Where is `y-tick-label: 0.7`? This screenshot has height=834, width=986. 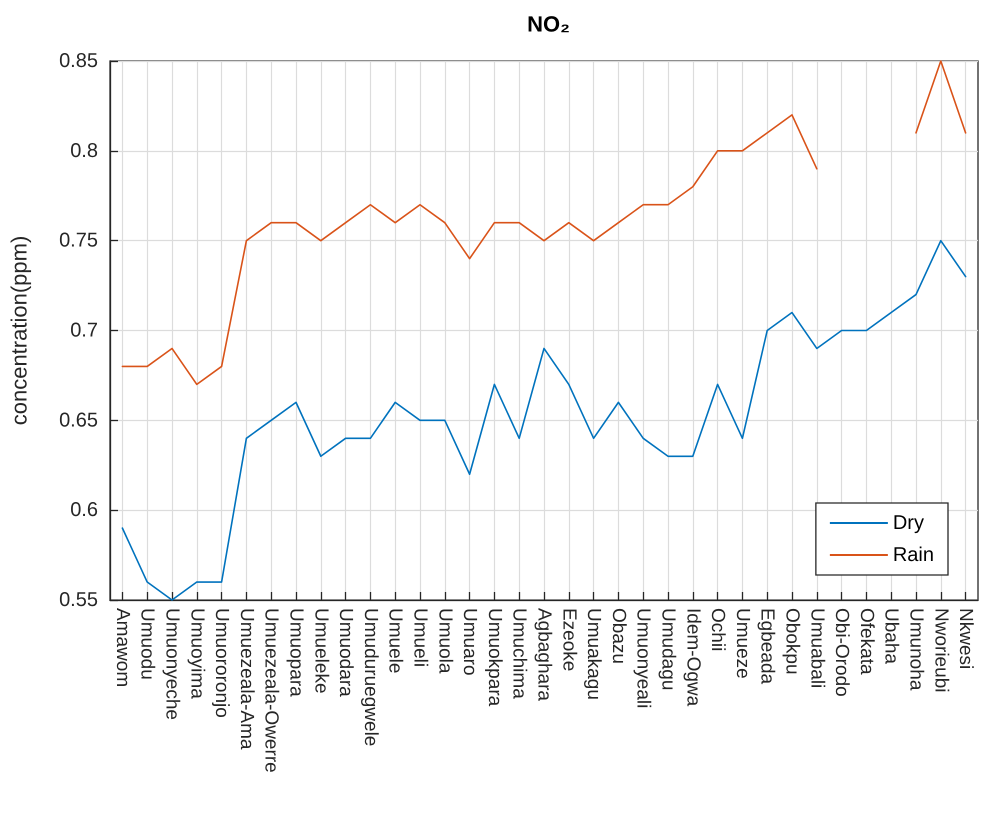 y-tick-label: 0.7 is located at coordinates (84, 331).